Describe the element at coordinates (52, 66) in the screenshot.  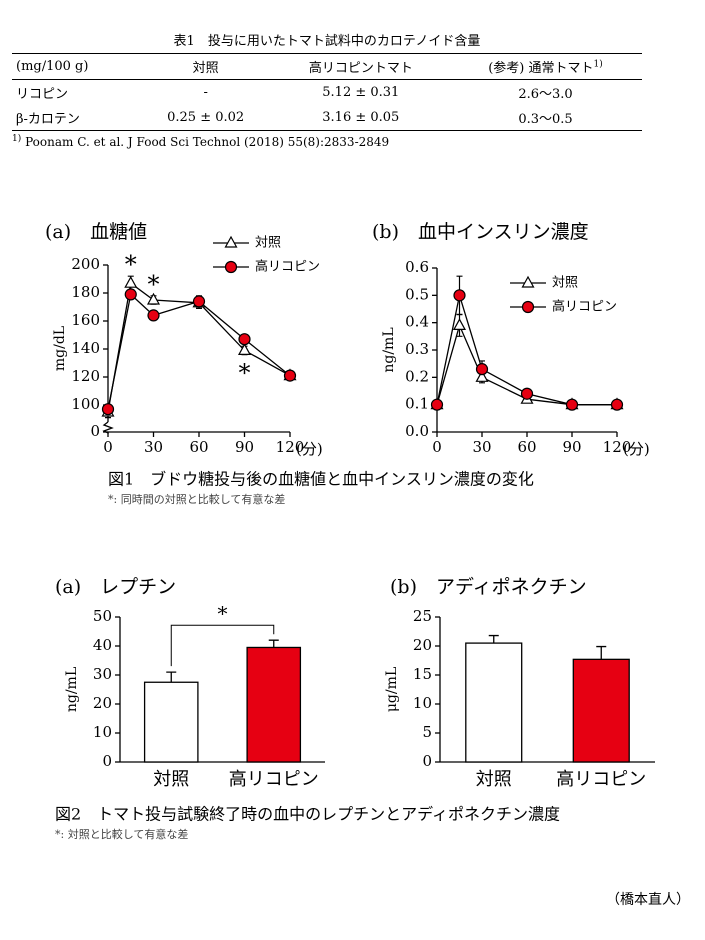
I see `header-cell: (mg/100 g)` at that location.